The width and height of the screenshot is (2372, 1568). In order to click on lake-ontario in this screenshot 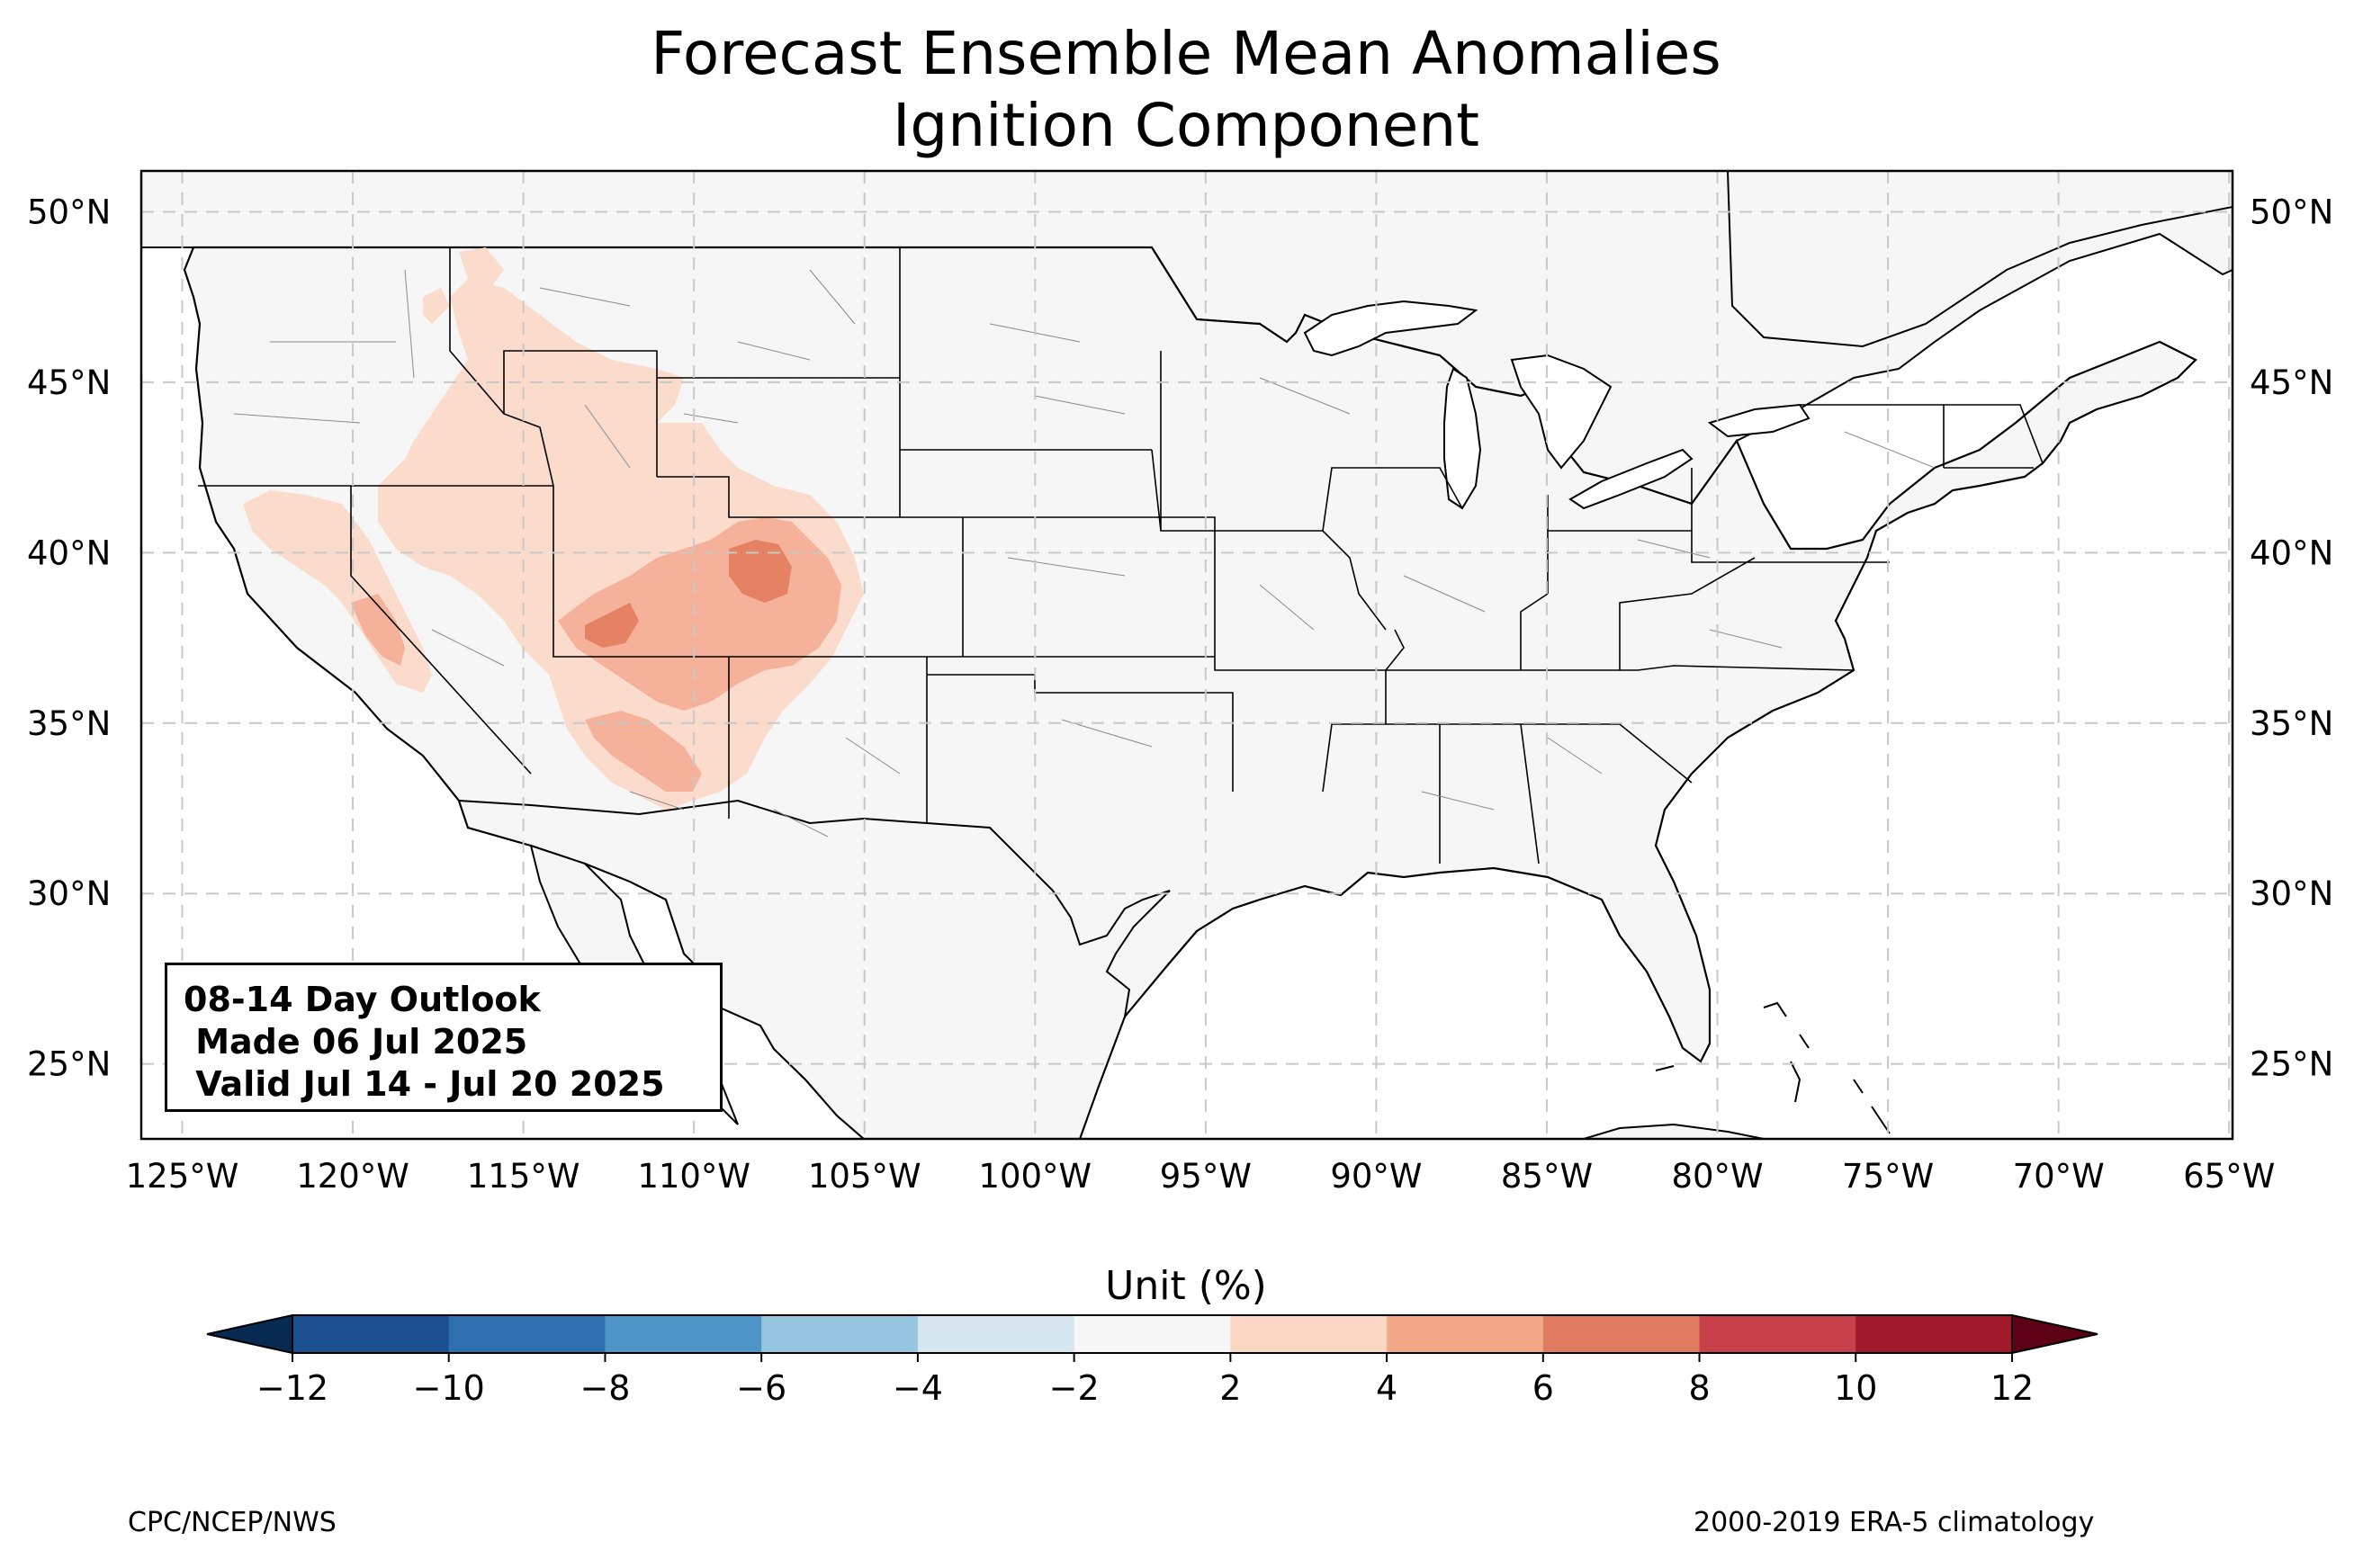, I will do `click(1758, 420)`.